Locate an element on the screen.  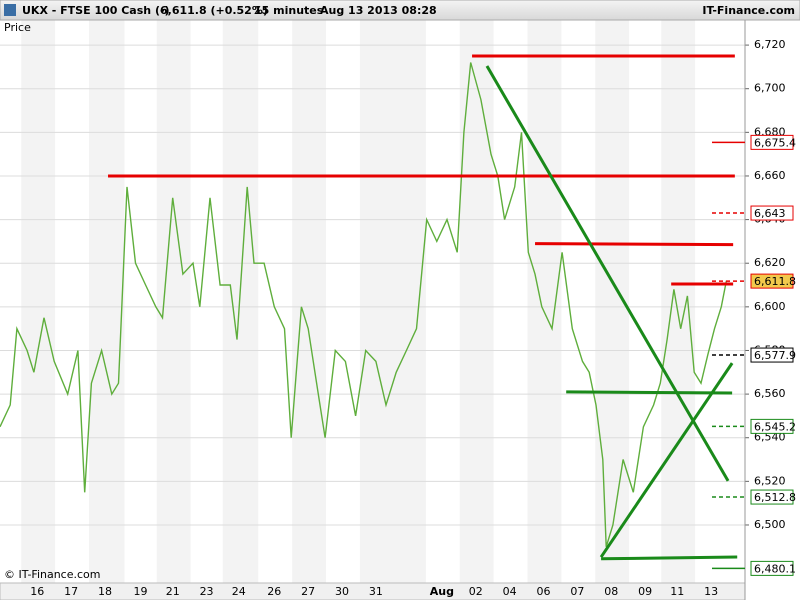
x-tick-label: 02 is located at coordinates (476, 591).